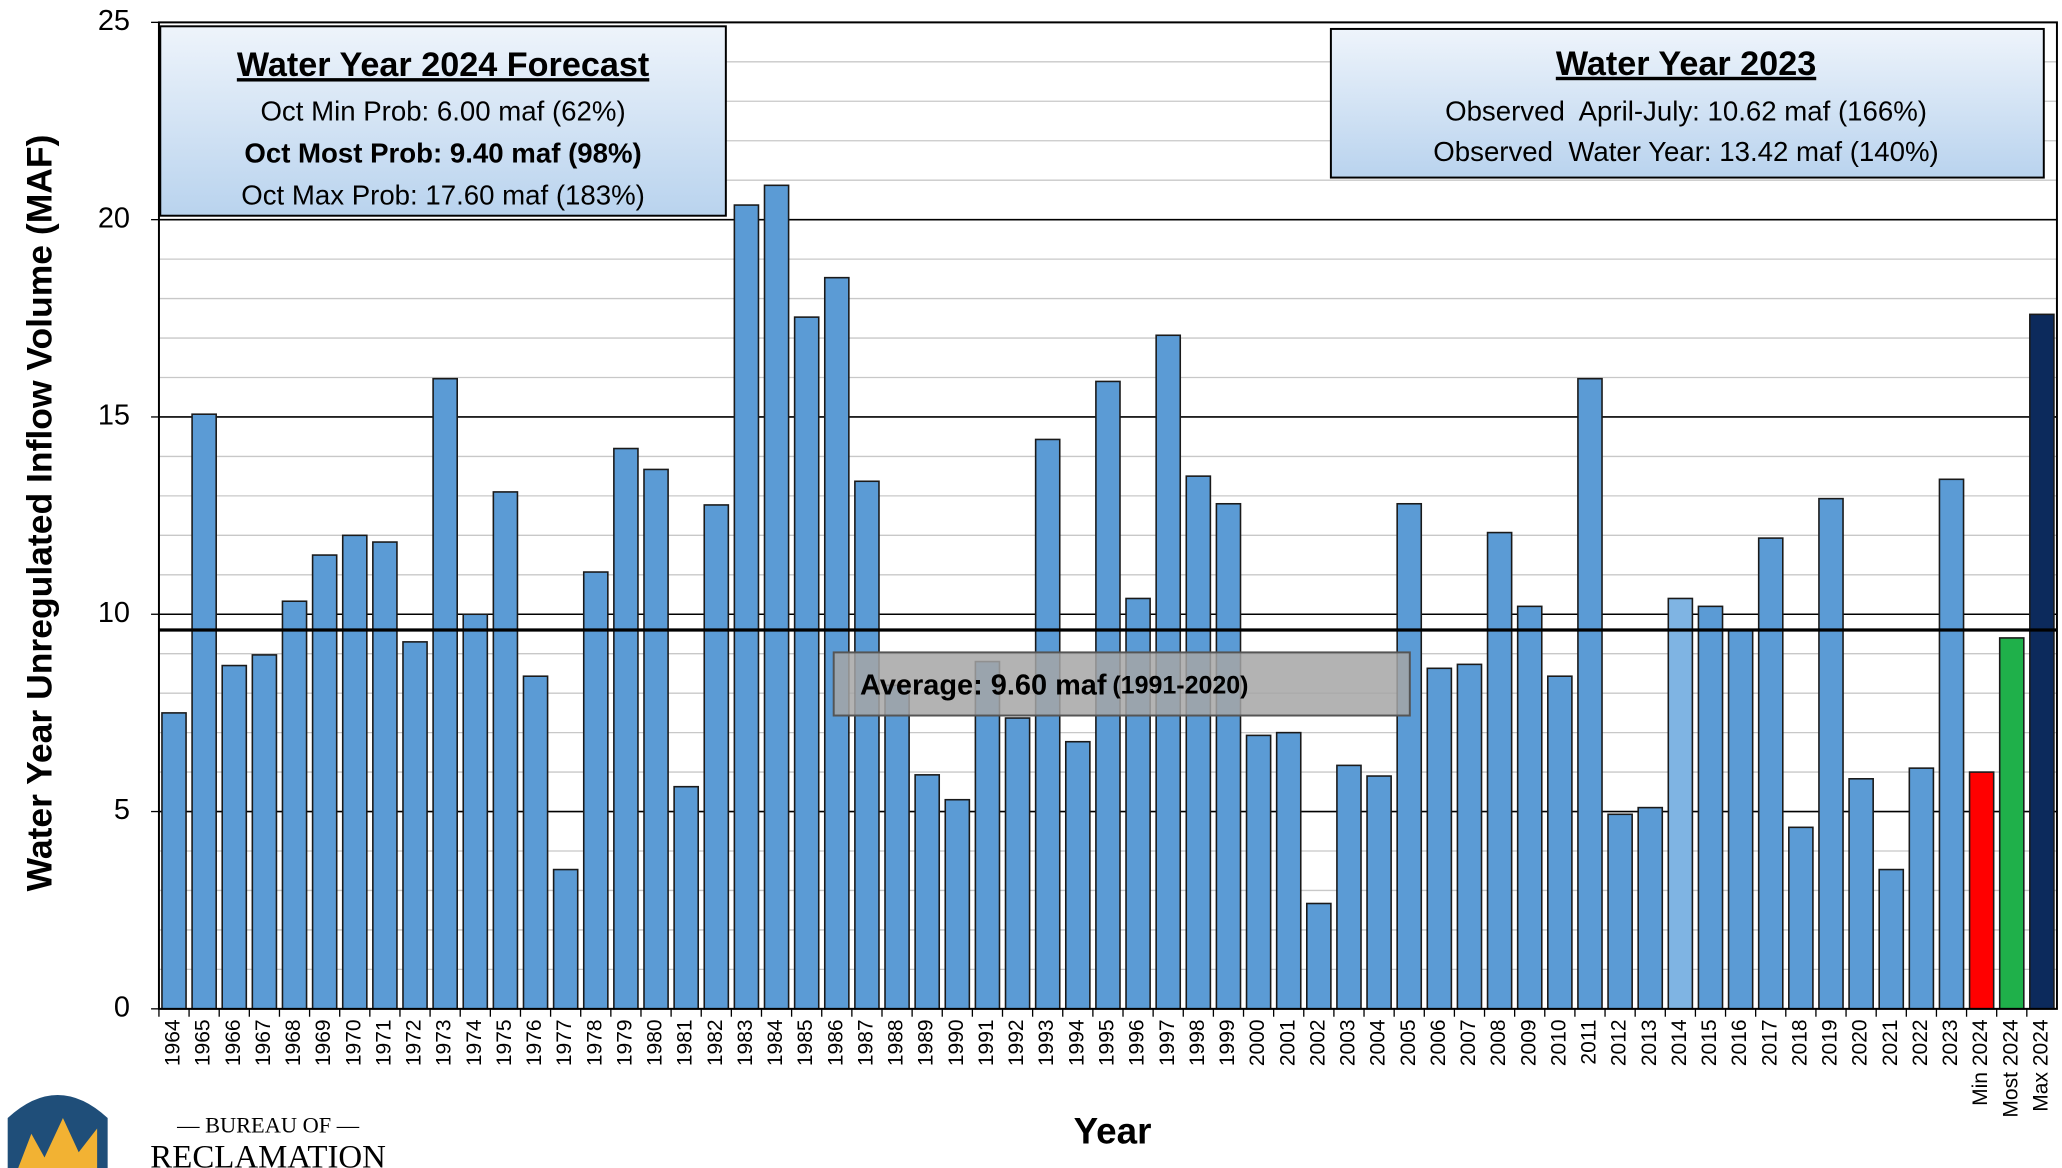 This screenshot has width=2062, height=1168. I want to click on x-tick-label: 2023, so click(1950, 1042).